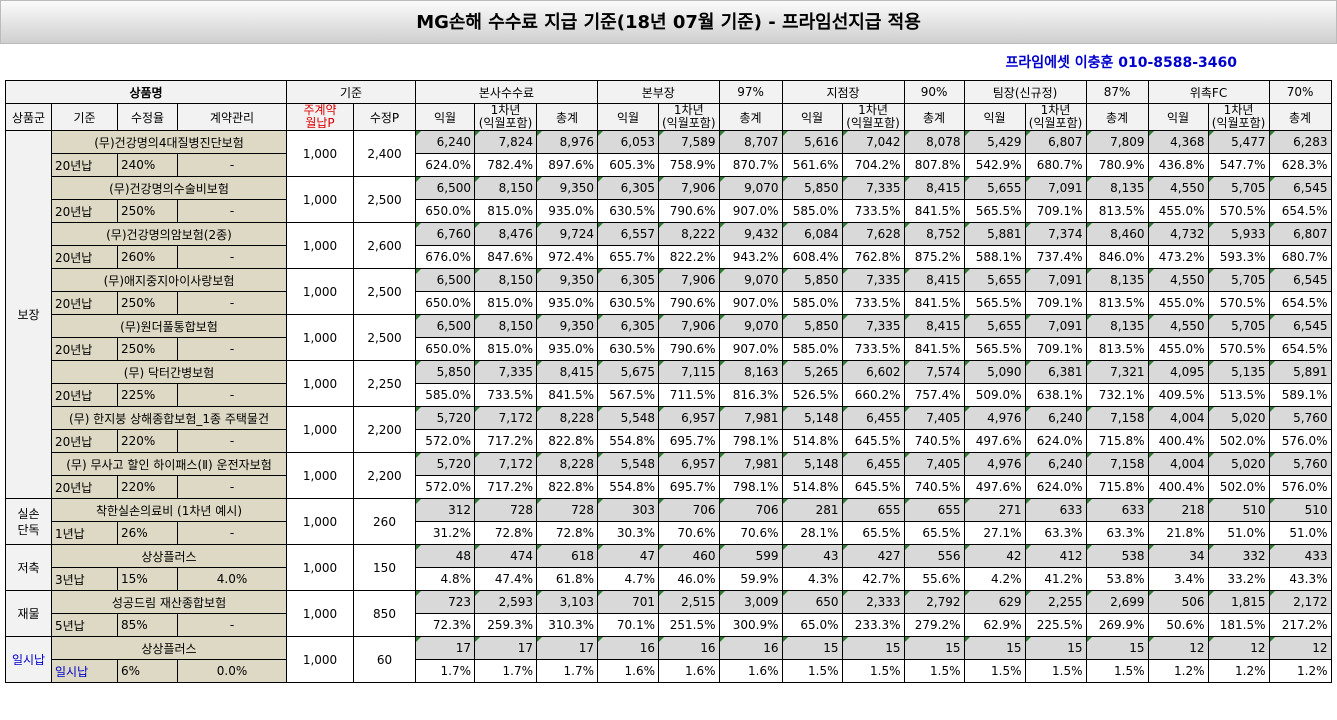 This screenshot has width=1337, height=720. I want to click on commission-value: 4,004, so click(1178, 464).